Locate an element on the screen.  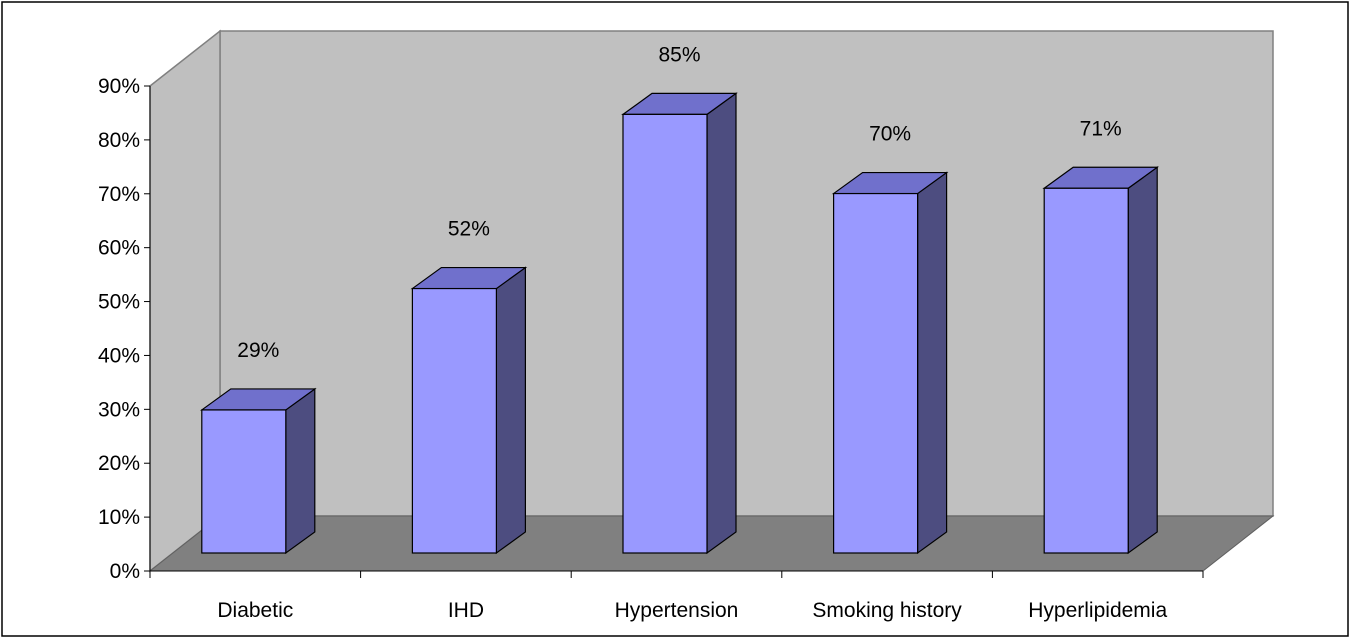
data-label: 29% is located at coordinates (258, 350).